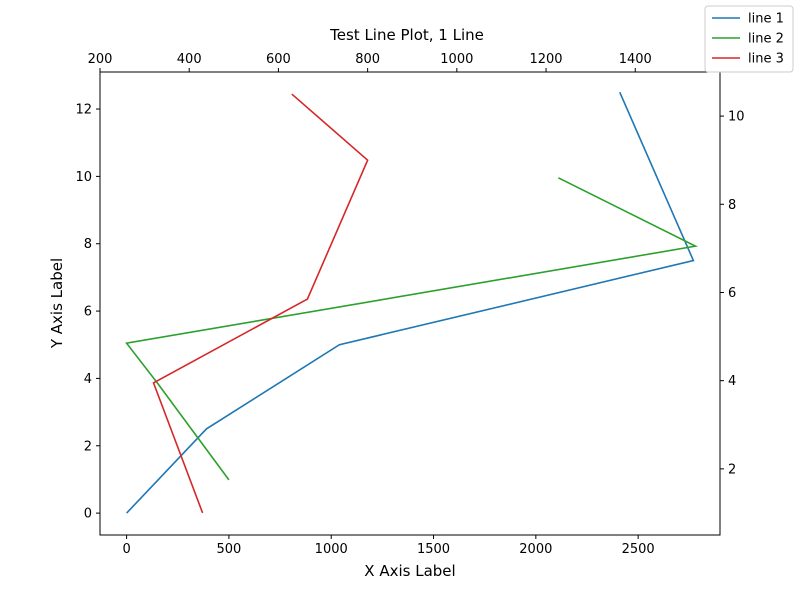  What do you see at coordinates (732, 381) in the screenshot?
I see `right-y-tick-label: 4` at bounding box center [732, 381].